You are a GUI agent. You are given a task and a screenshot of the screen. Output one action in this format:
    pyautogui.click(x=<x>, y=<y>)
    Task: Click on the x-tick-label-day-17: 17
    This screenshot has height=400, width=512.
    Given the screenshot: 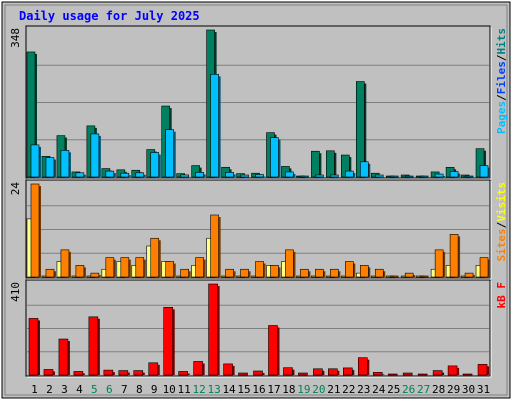 What is the action you would take?
    pyautogui.click(x=273, y=389)
    